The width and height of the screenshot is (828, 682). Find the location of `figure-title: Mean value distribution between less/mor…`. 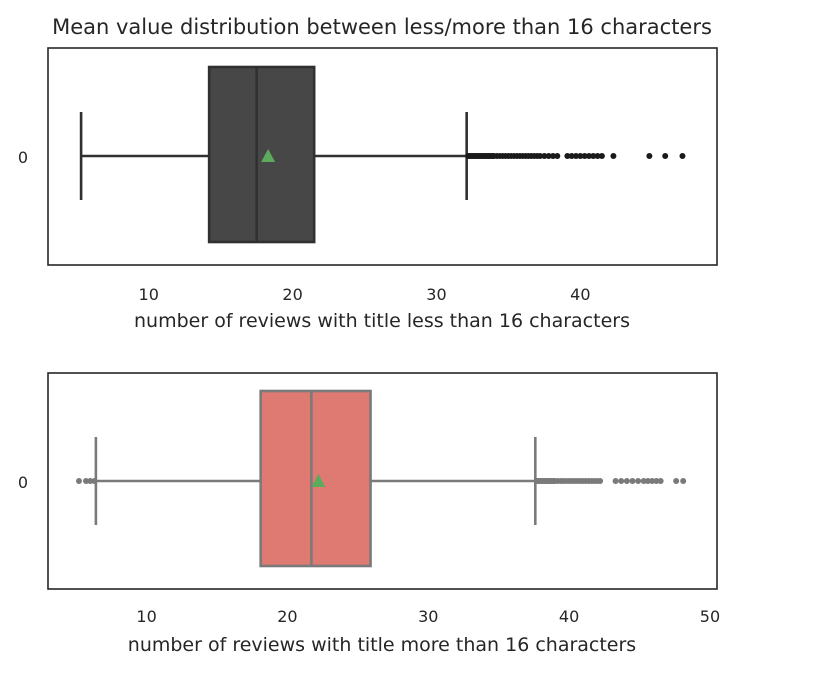

figure-title: Mean value distribution between less/mor… is located at coordinates (382, 27).